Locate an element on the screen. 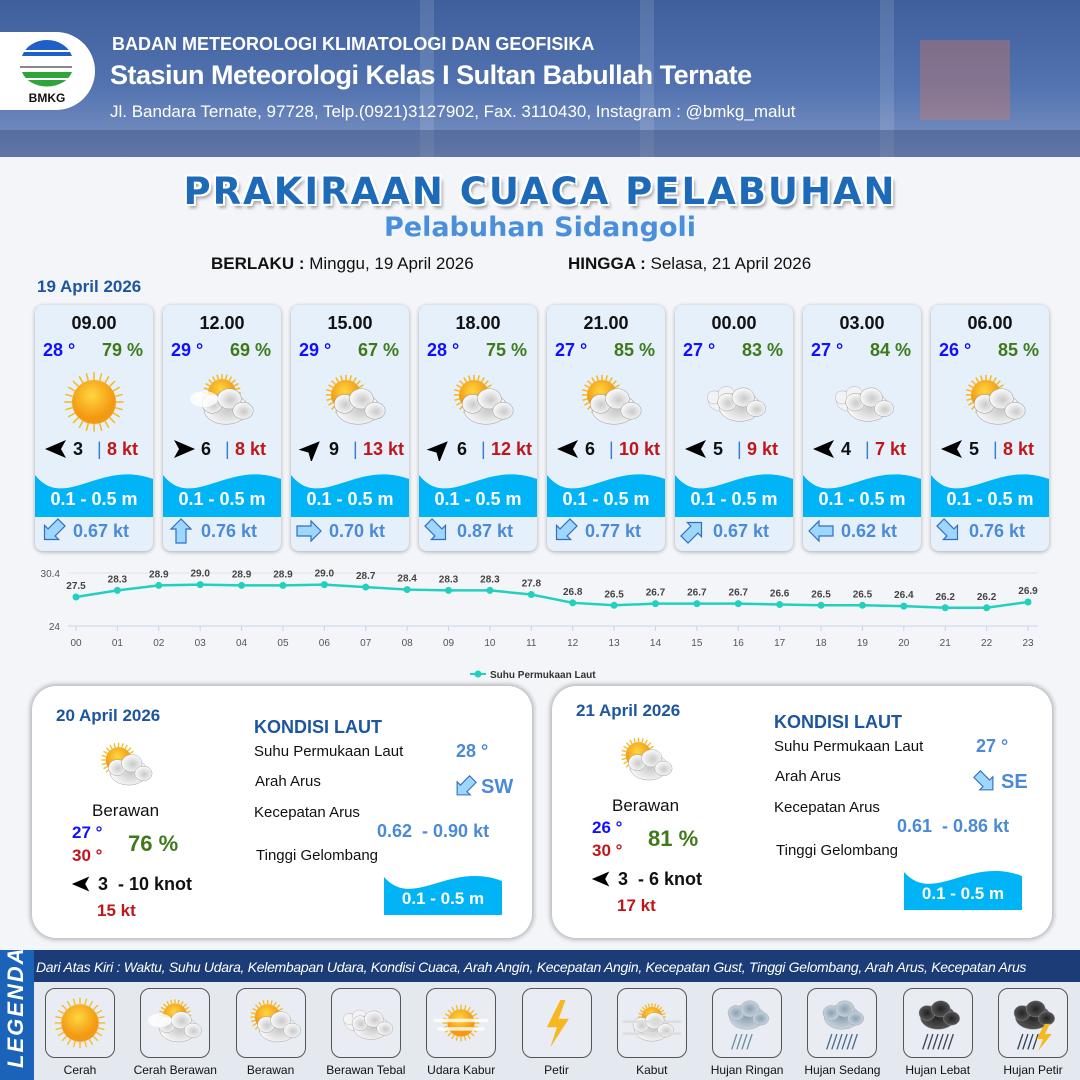 The width and height of the screenshot is (1080, 1080). air-temperature: 29 ° is located at coordinates (315, 350).